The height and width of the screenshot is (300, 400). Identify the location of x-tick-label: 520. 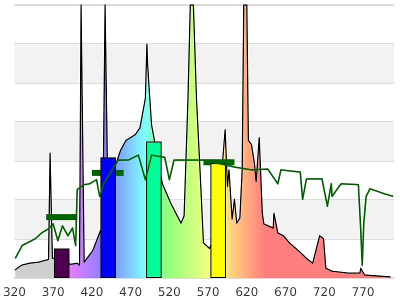
(169, 292).